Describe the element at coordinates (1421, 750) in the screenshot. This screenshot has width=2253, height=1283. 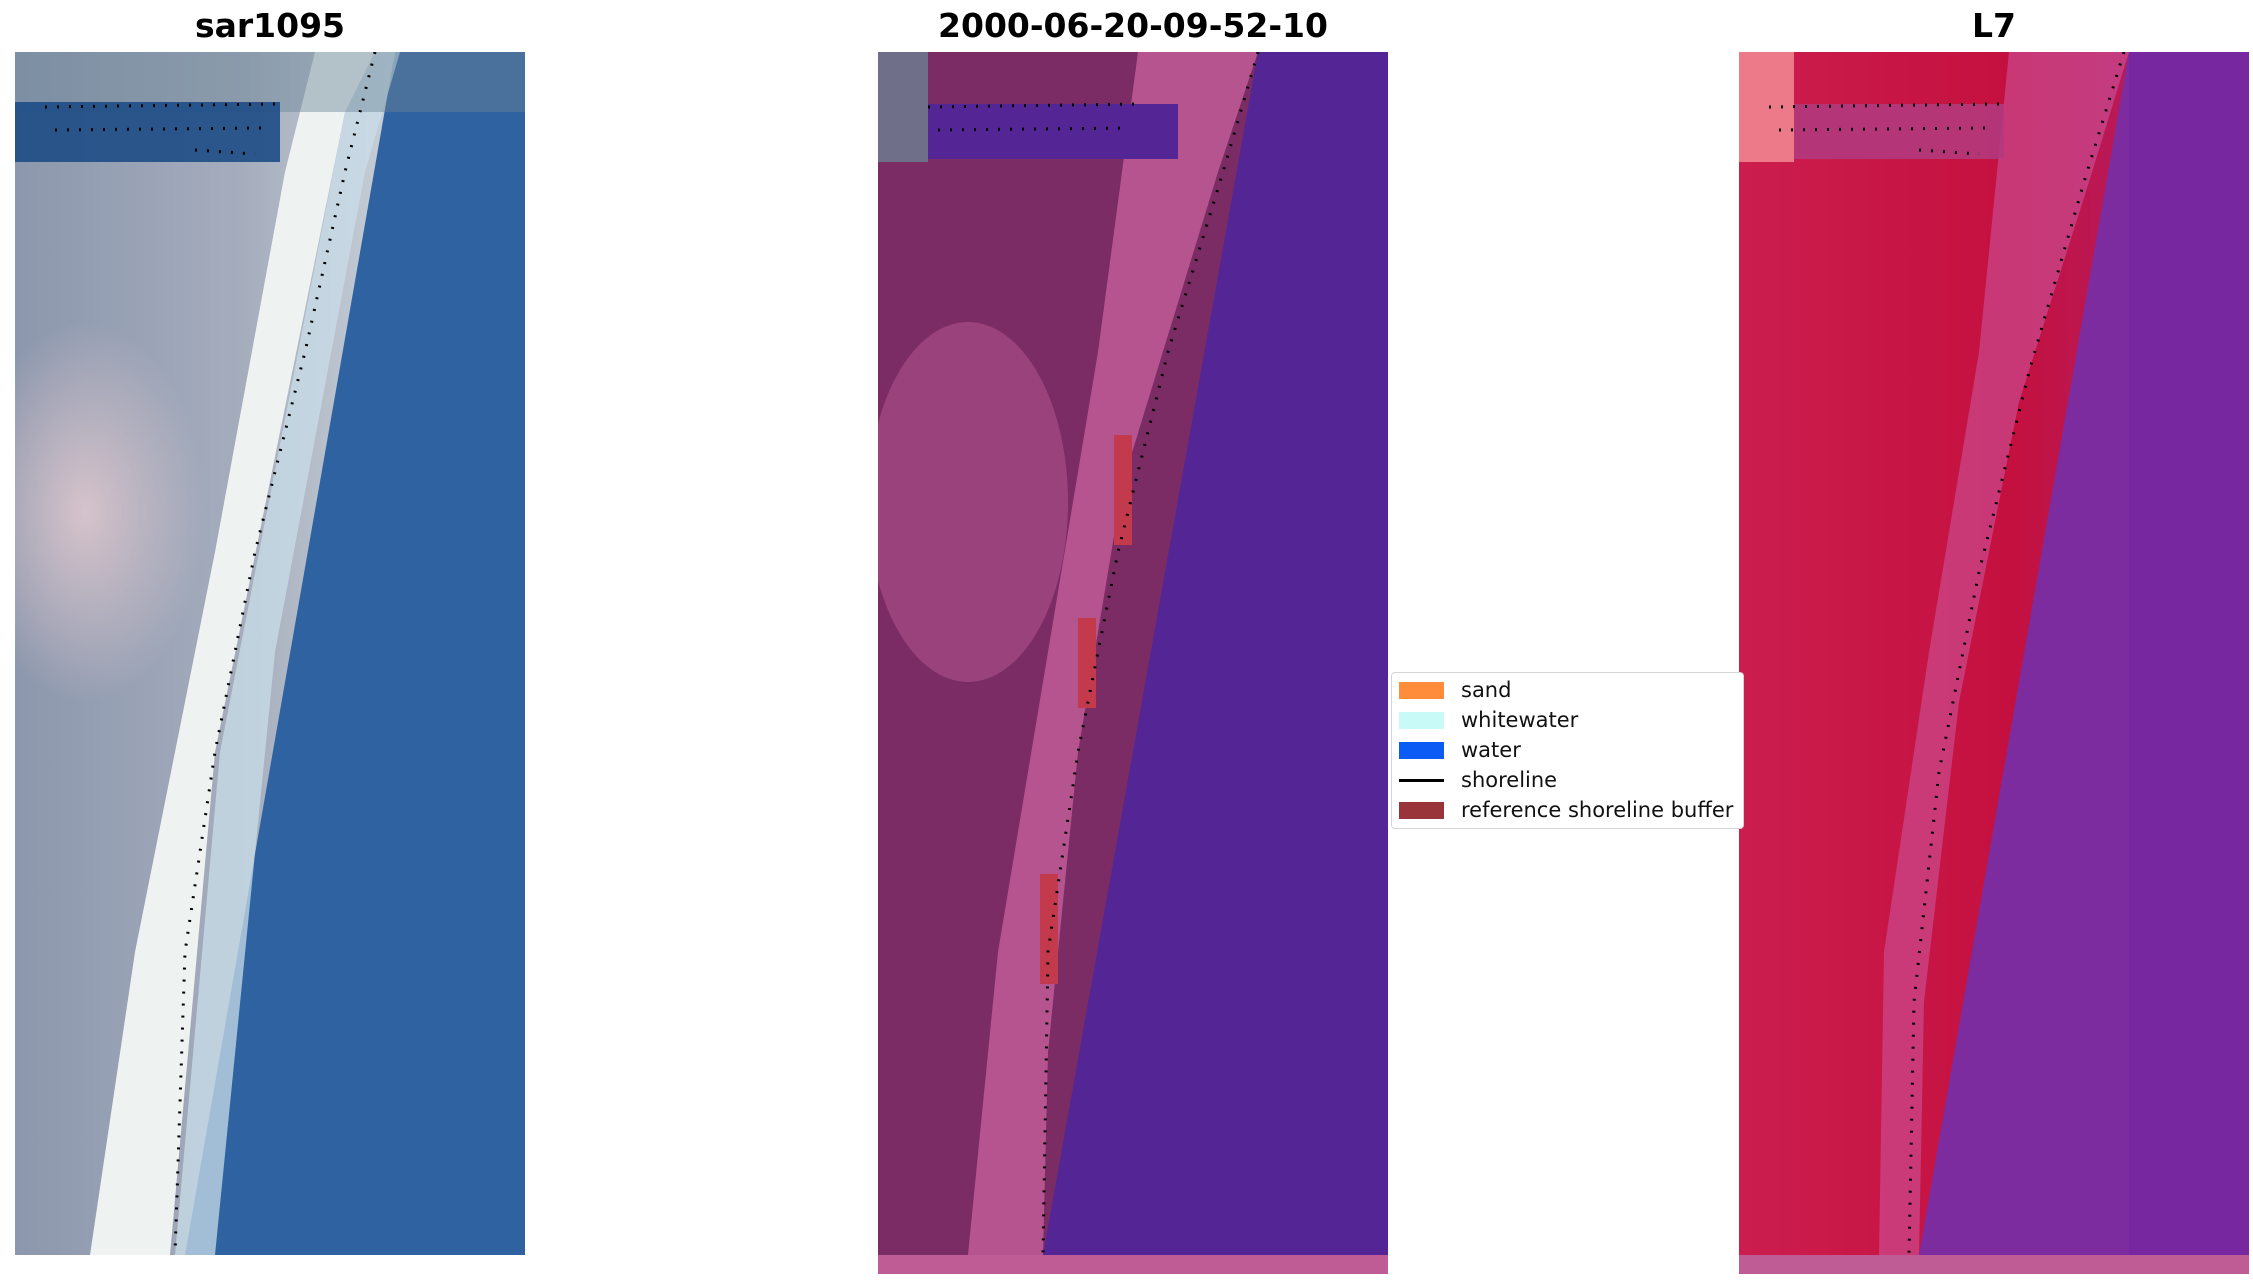
I see `water-swatch` at that location.